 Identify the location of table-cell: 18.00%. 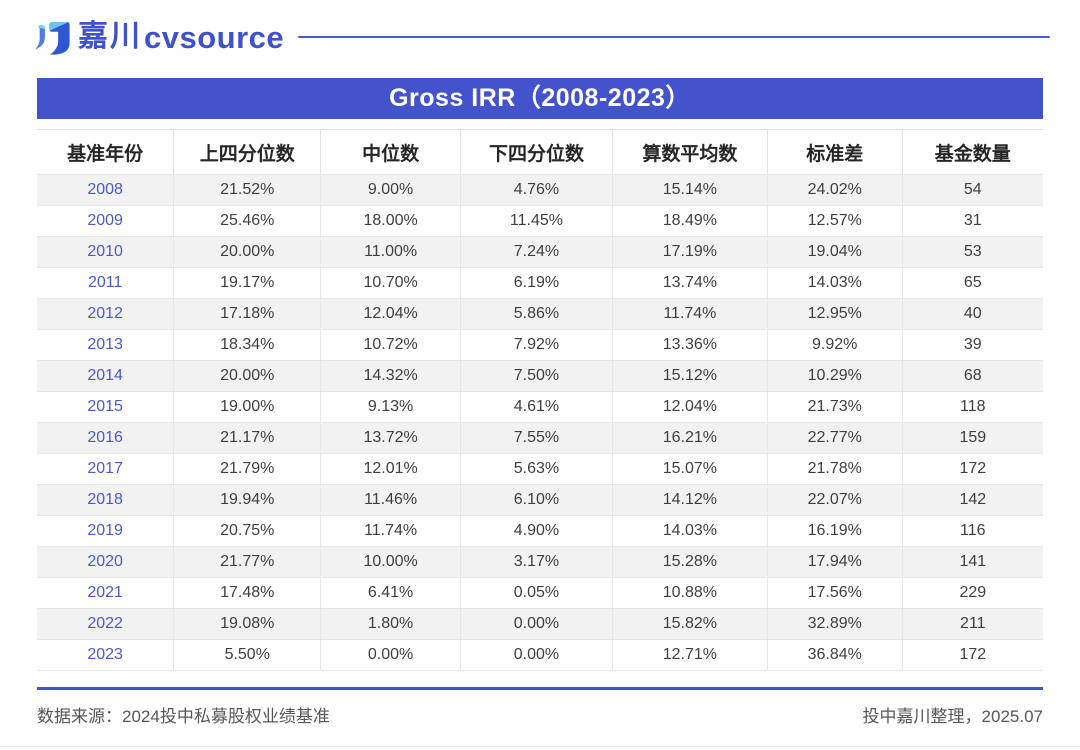
(391, 221).